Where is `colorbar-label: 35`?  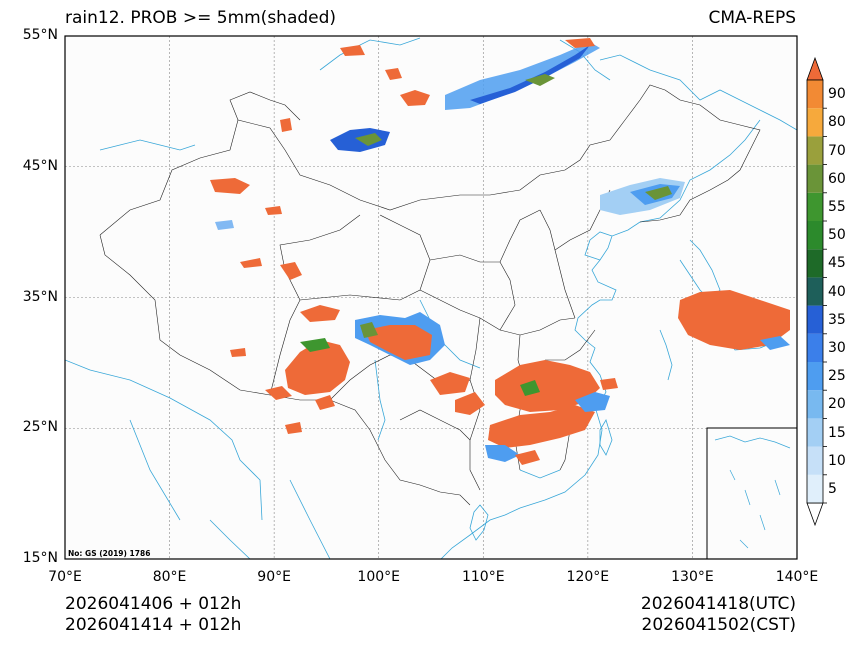
colorbar-label: 35 is located at coordinates (837, 319).